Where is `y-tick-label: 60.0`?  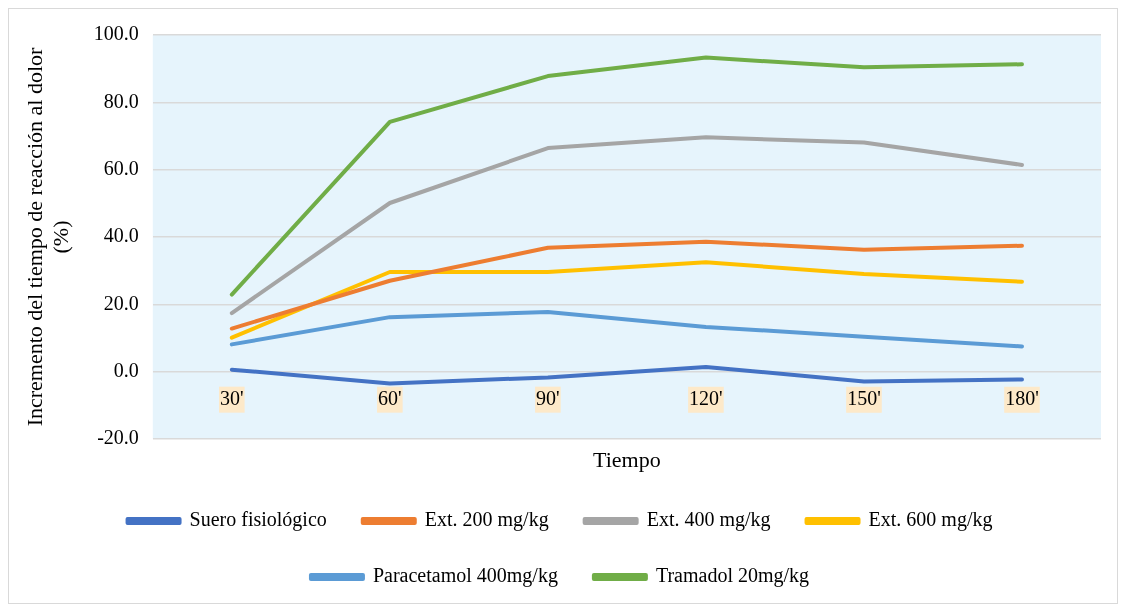
y-tick-label: 60.0 is located at coordinates (121, 167).